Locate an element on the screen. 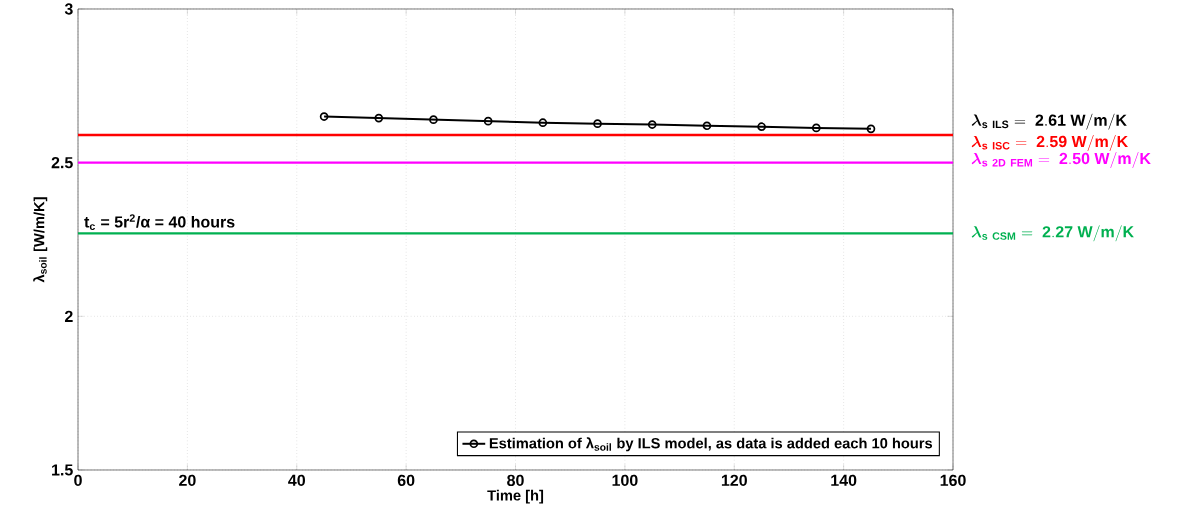 Image resolution: width=1199 pixels, height=527 pixels. ref-line-label: $\boldsymbol{\lambda}_{\mathbf{s\ 2D\ FEM}}\mathbf{\ =\ 2.50\ W/m/K}$ is located at coordinates (1061, 159).